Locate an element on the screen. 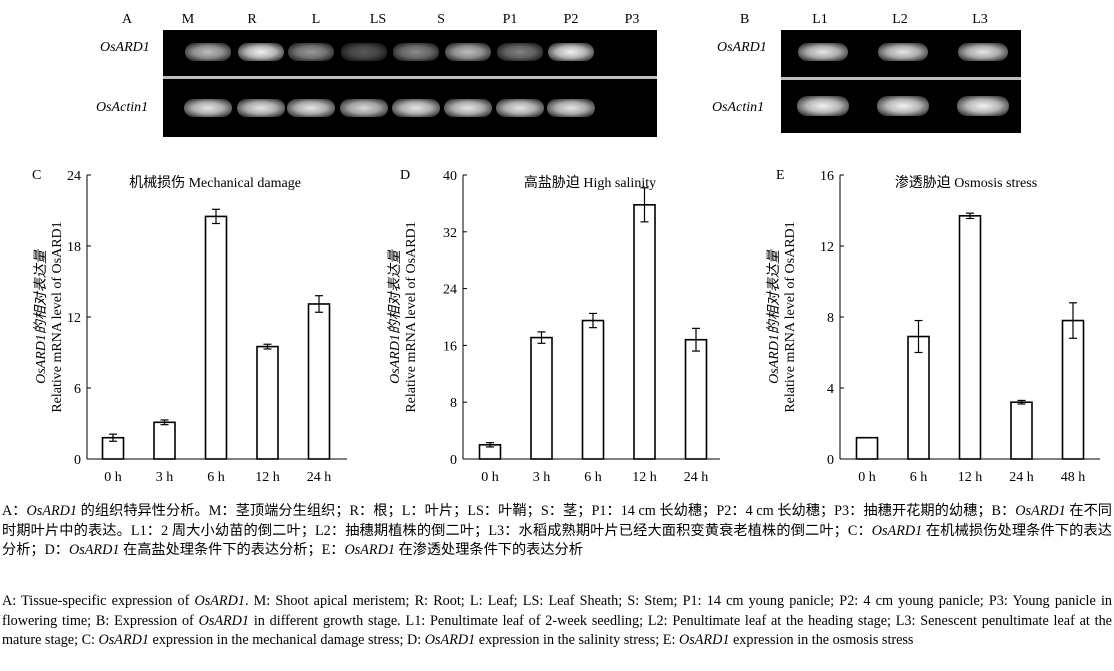 This screenshot has width=1114, height=671. gel-a-panel-label: A is located at coordinates (127, 19).